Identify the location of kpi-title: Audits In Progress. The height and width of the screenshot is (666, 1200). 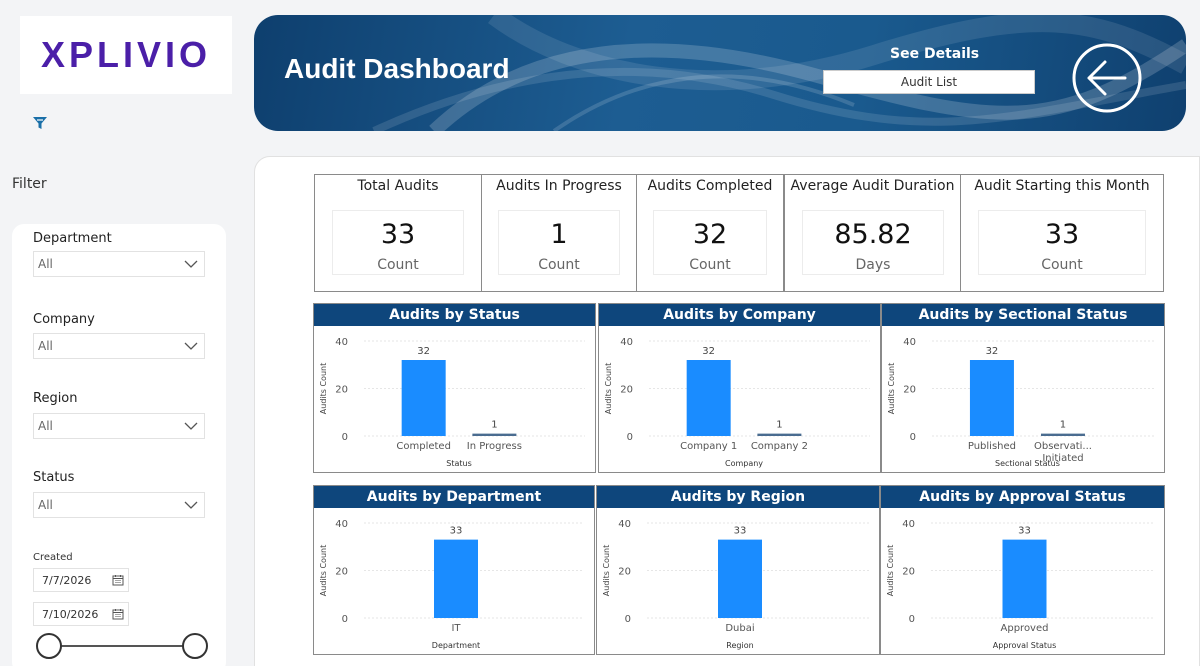
(559, 186).